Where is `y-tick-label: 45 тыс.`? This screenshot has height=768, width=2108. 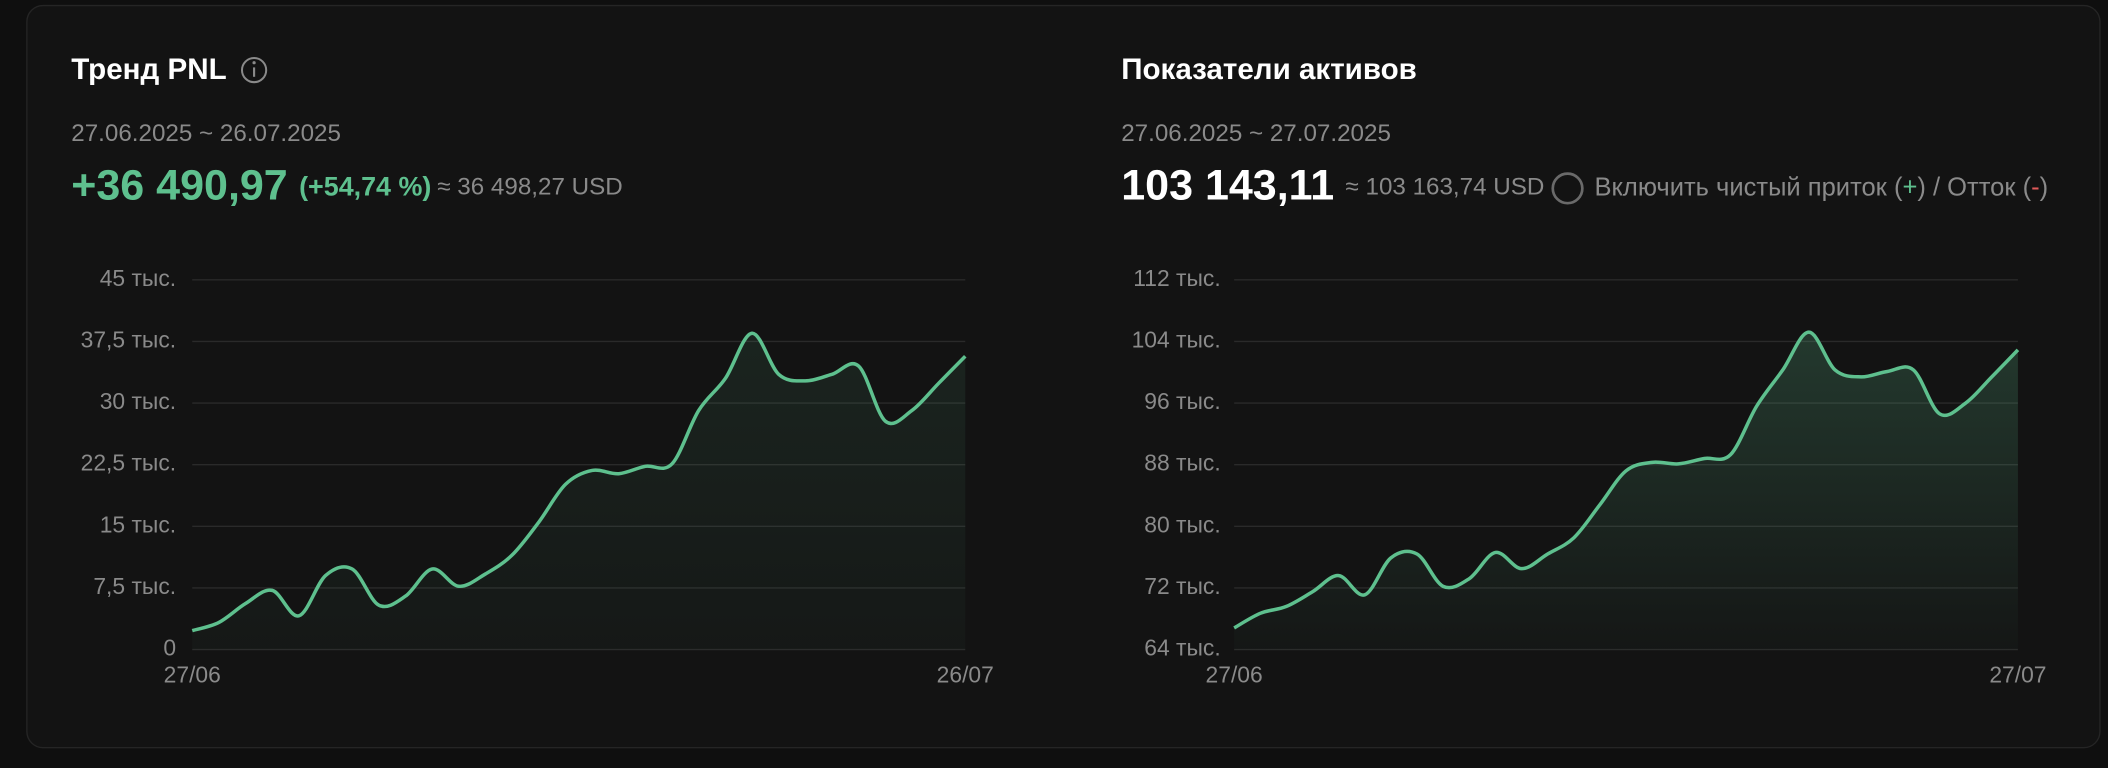
y-tick-label: 45 тыс. is located at coordinates (138, 278).